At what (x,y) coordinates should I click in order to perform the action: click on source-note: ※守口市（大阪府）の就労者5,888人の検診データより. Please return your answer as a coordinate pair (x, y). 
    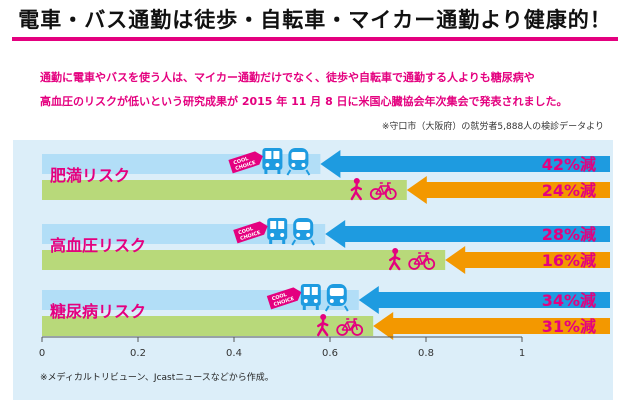
    Looking at the image, I should click on (492, 127).